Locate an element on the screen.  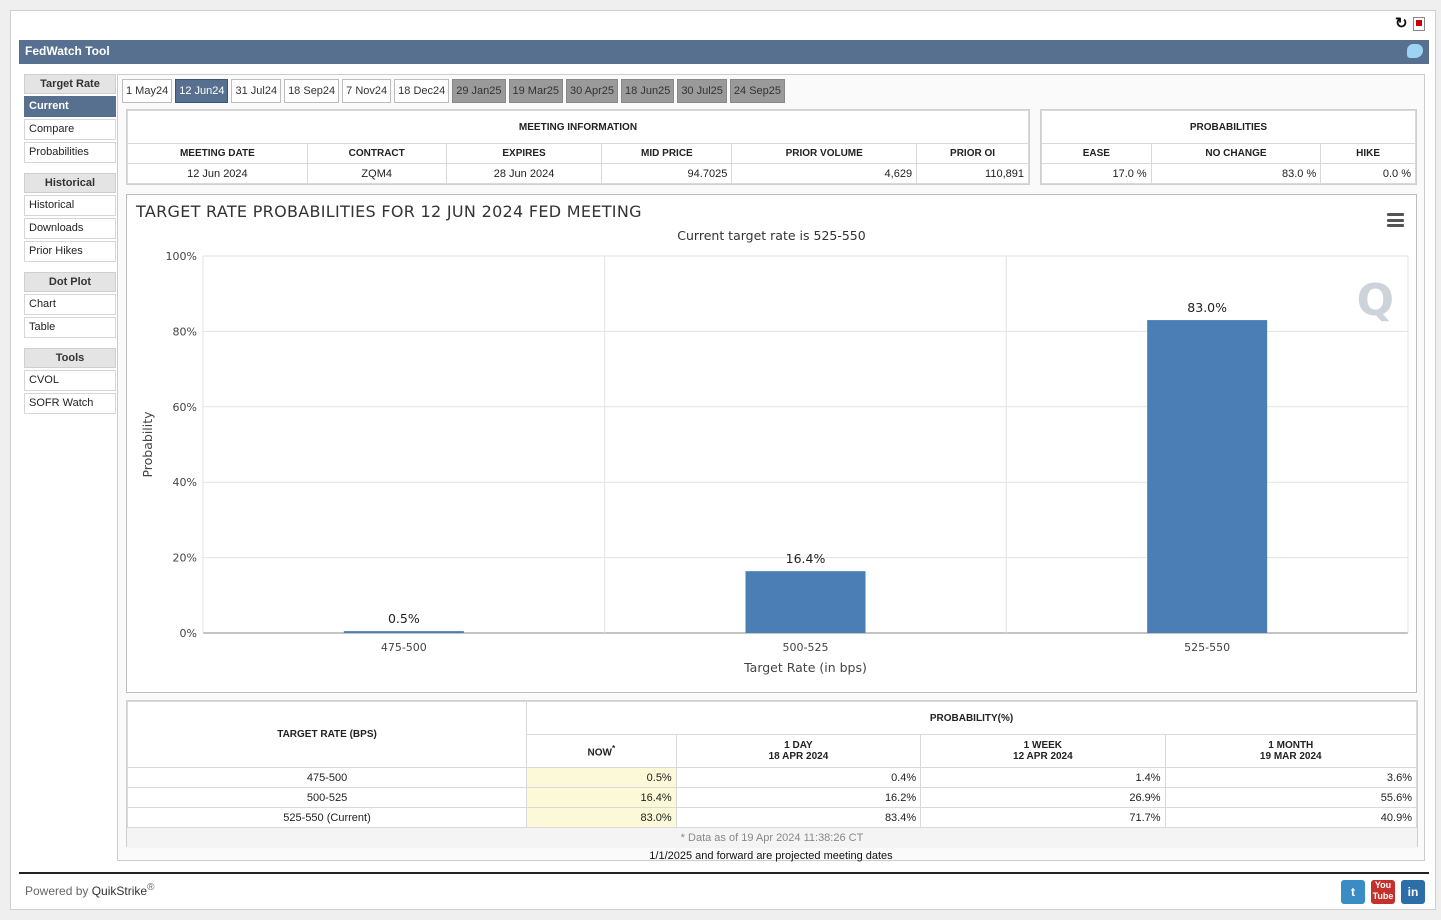
x-axis-title: Target Rate (in bps) is located at coordinates (805, 667).